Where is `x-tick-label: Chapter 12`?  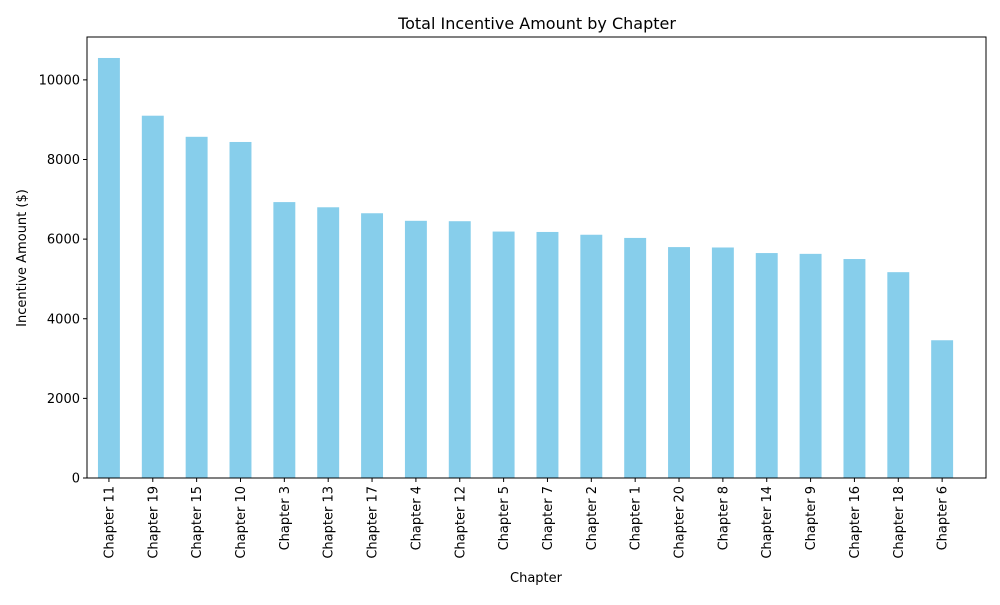
x-tick-label: Chapter 12 is located at coordinates (460, 522).